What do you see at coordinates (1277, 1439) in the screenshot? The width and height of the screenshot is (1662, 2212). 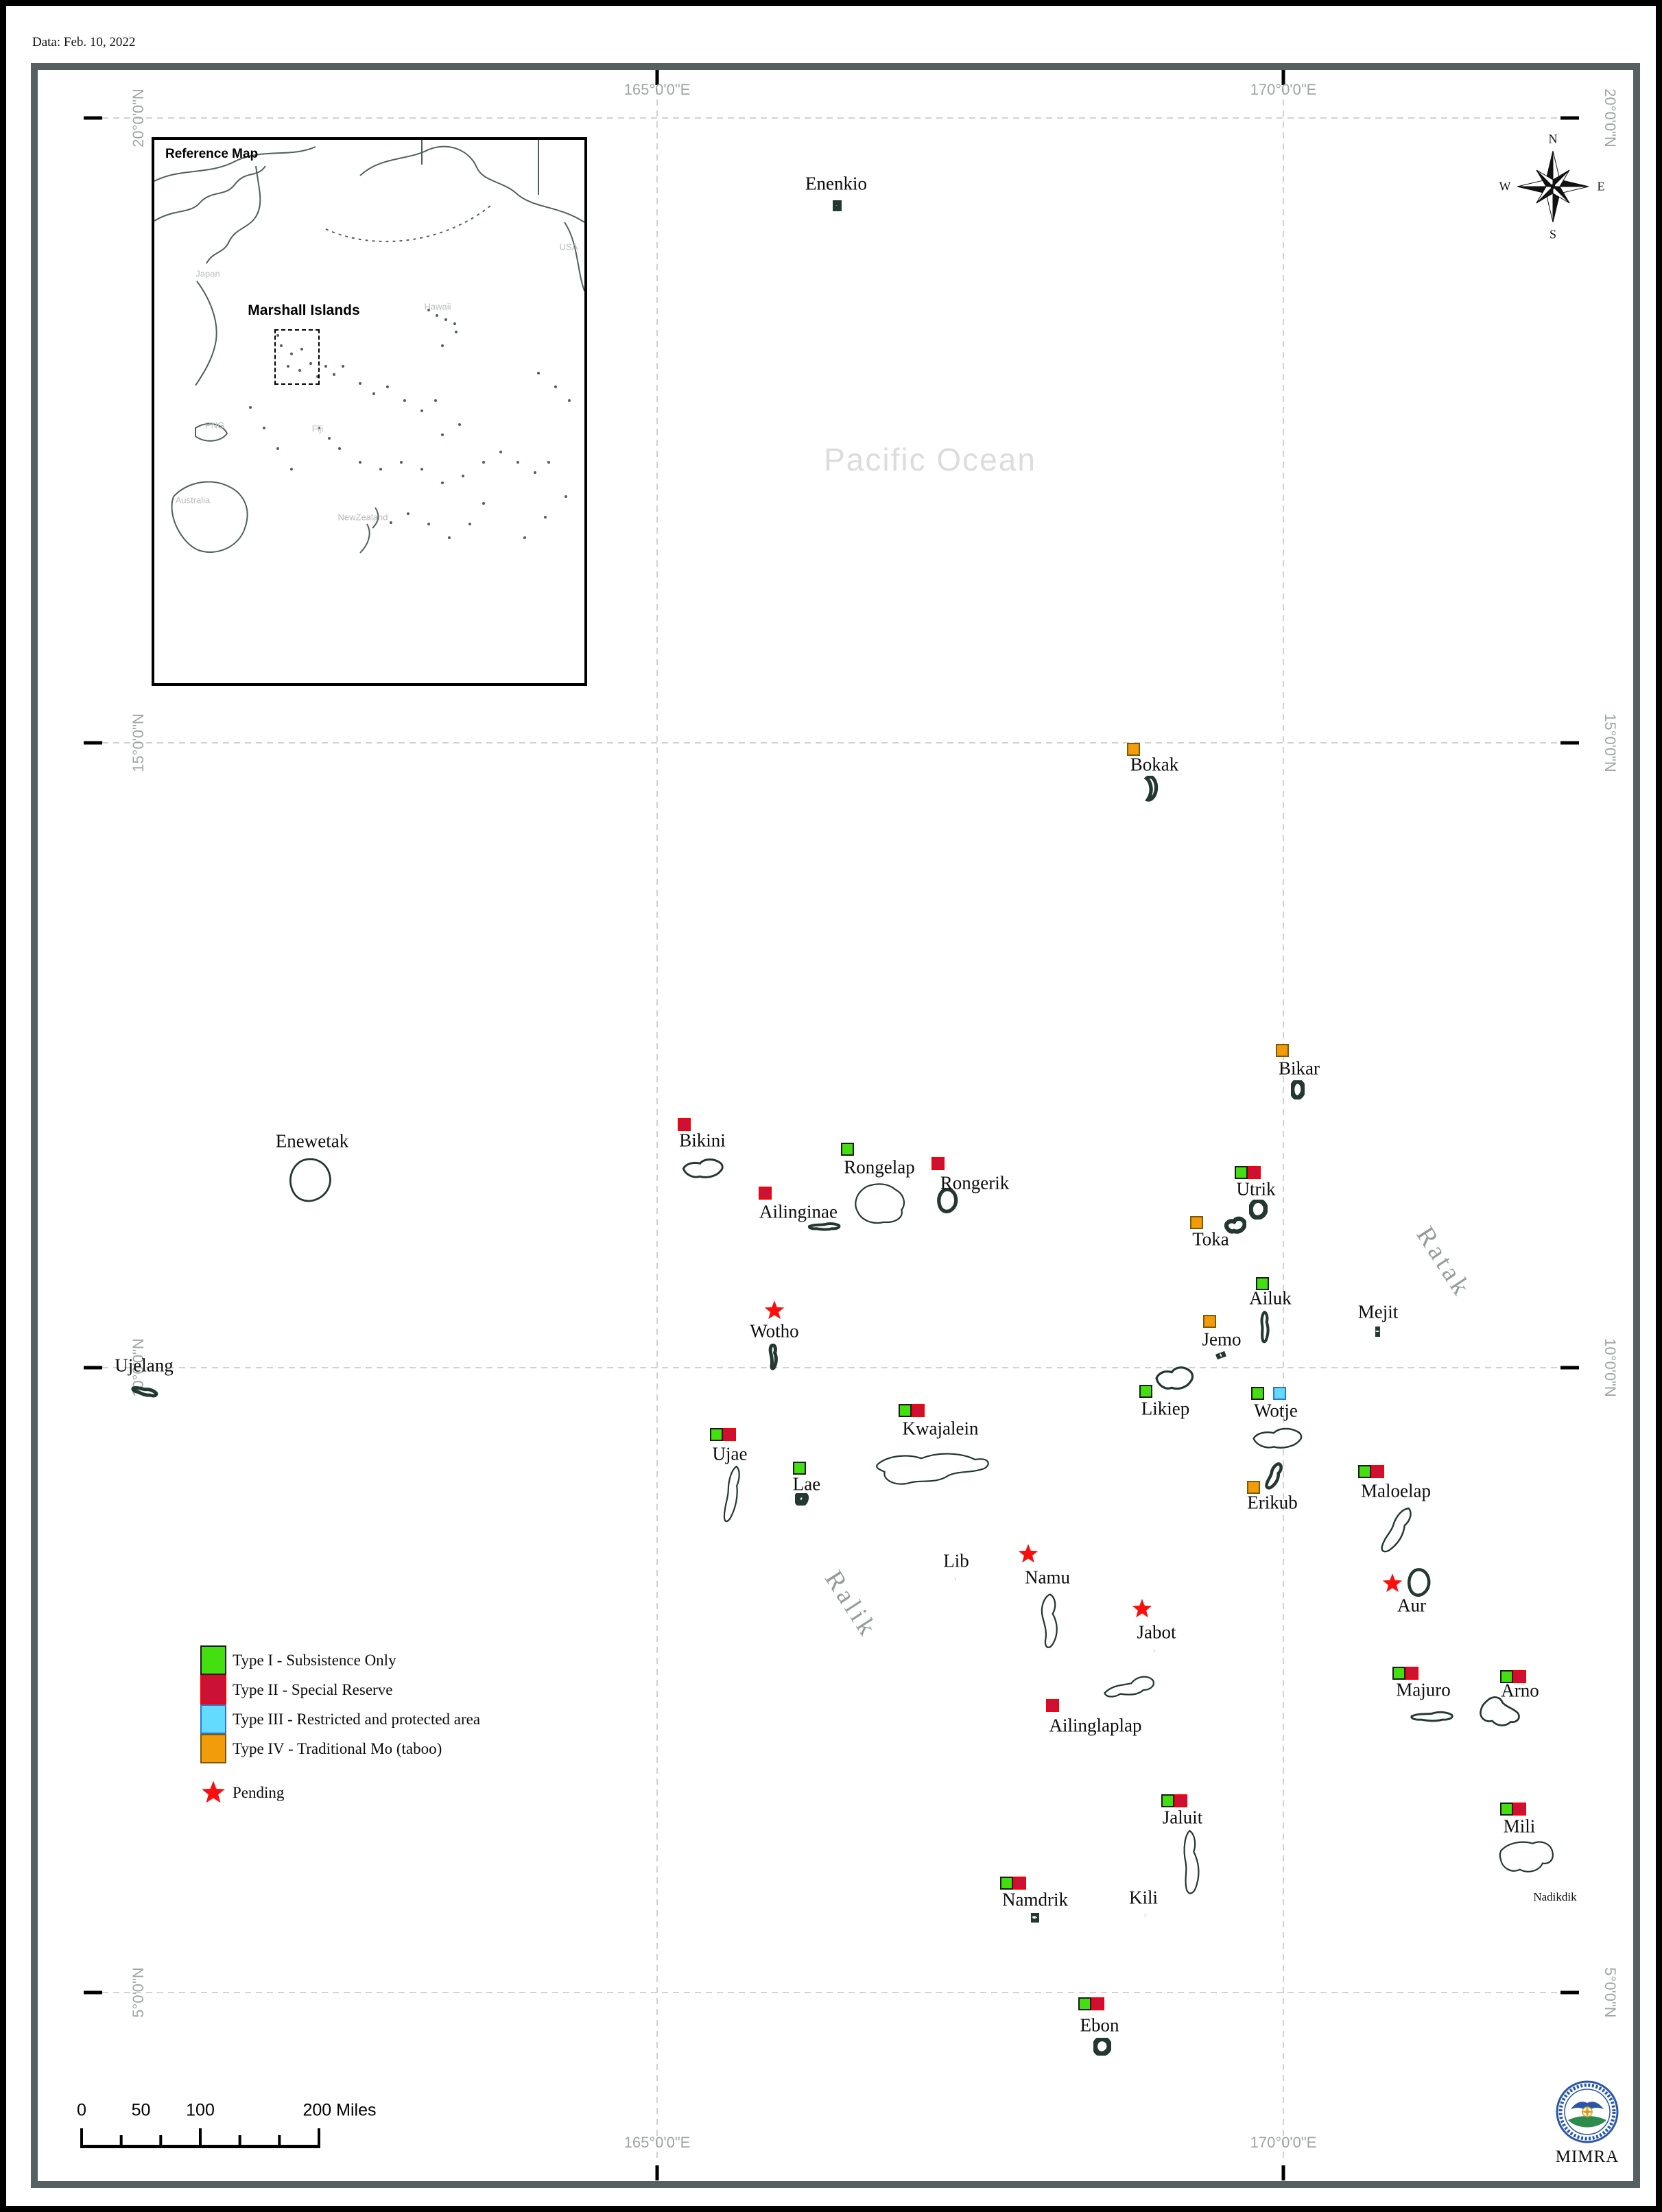 I see `island-outline-wotje` at bounding box center [1277, 1439].